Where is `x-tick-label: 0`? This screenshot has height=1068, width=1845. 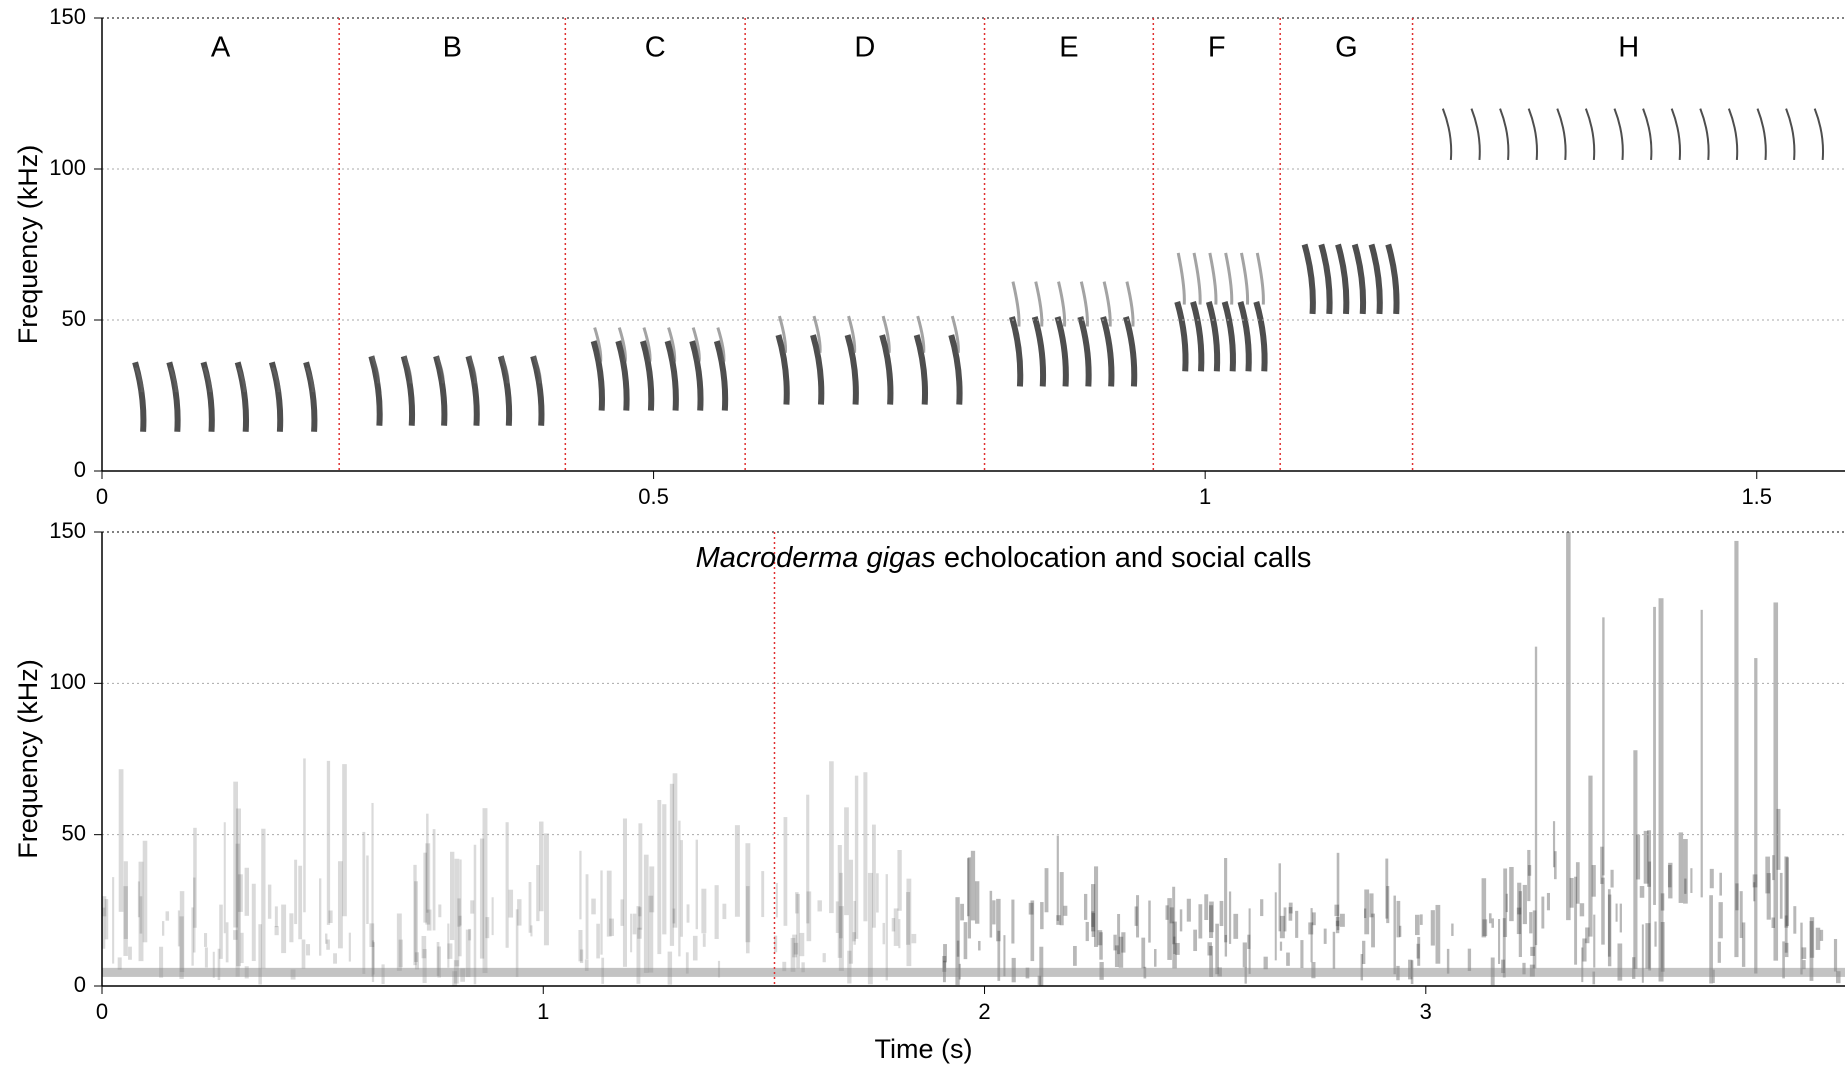
x-tick-label: 0 is located at coordinates (102, 1011).